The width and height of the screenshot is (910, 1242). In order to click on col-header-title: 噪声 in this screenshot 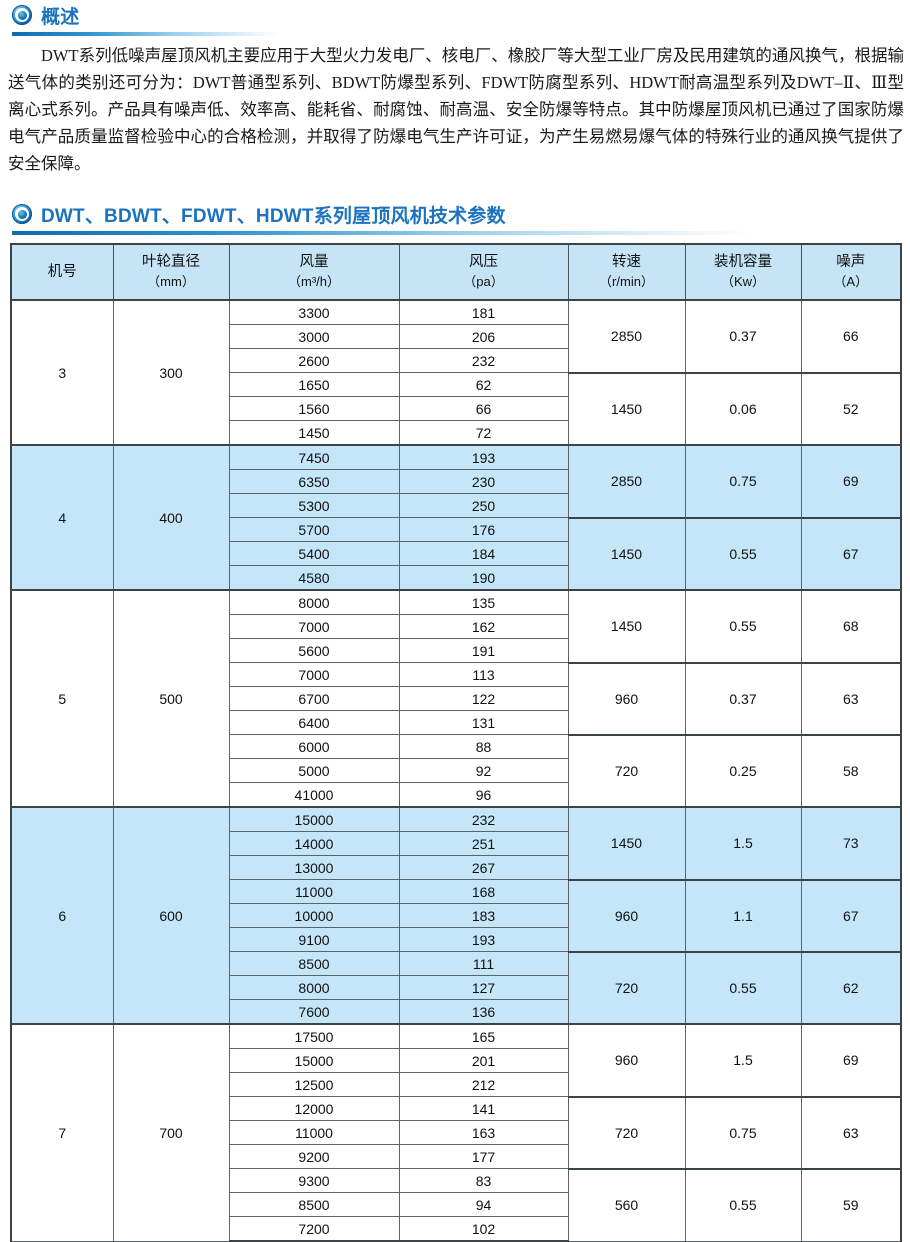, I will do `click(851, 262)`.